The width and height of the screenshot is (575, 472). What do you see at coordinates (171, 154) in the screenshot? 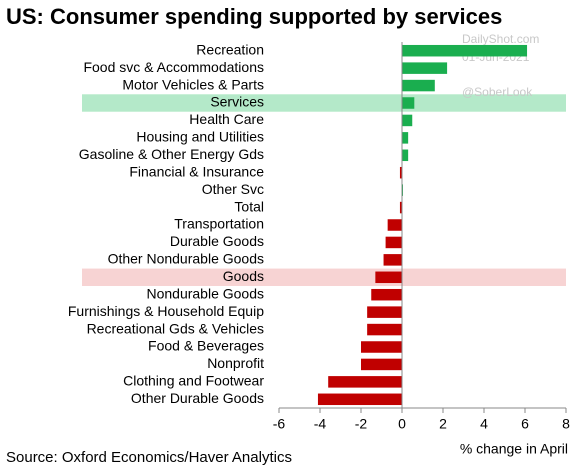
I see `y-tick-label: Gasoline & Other Energy Gds` at bounding box center [171, 154].